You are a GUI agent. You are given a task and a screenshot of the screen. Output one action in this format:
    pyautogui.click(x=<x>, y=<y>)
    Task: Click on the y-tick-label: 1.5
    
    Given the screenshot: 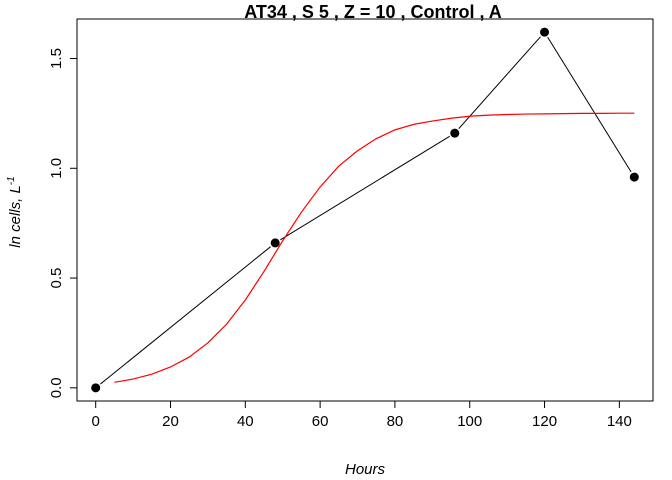 What is the action you would take?
    pyautogui.click(x=56, y=58)
    